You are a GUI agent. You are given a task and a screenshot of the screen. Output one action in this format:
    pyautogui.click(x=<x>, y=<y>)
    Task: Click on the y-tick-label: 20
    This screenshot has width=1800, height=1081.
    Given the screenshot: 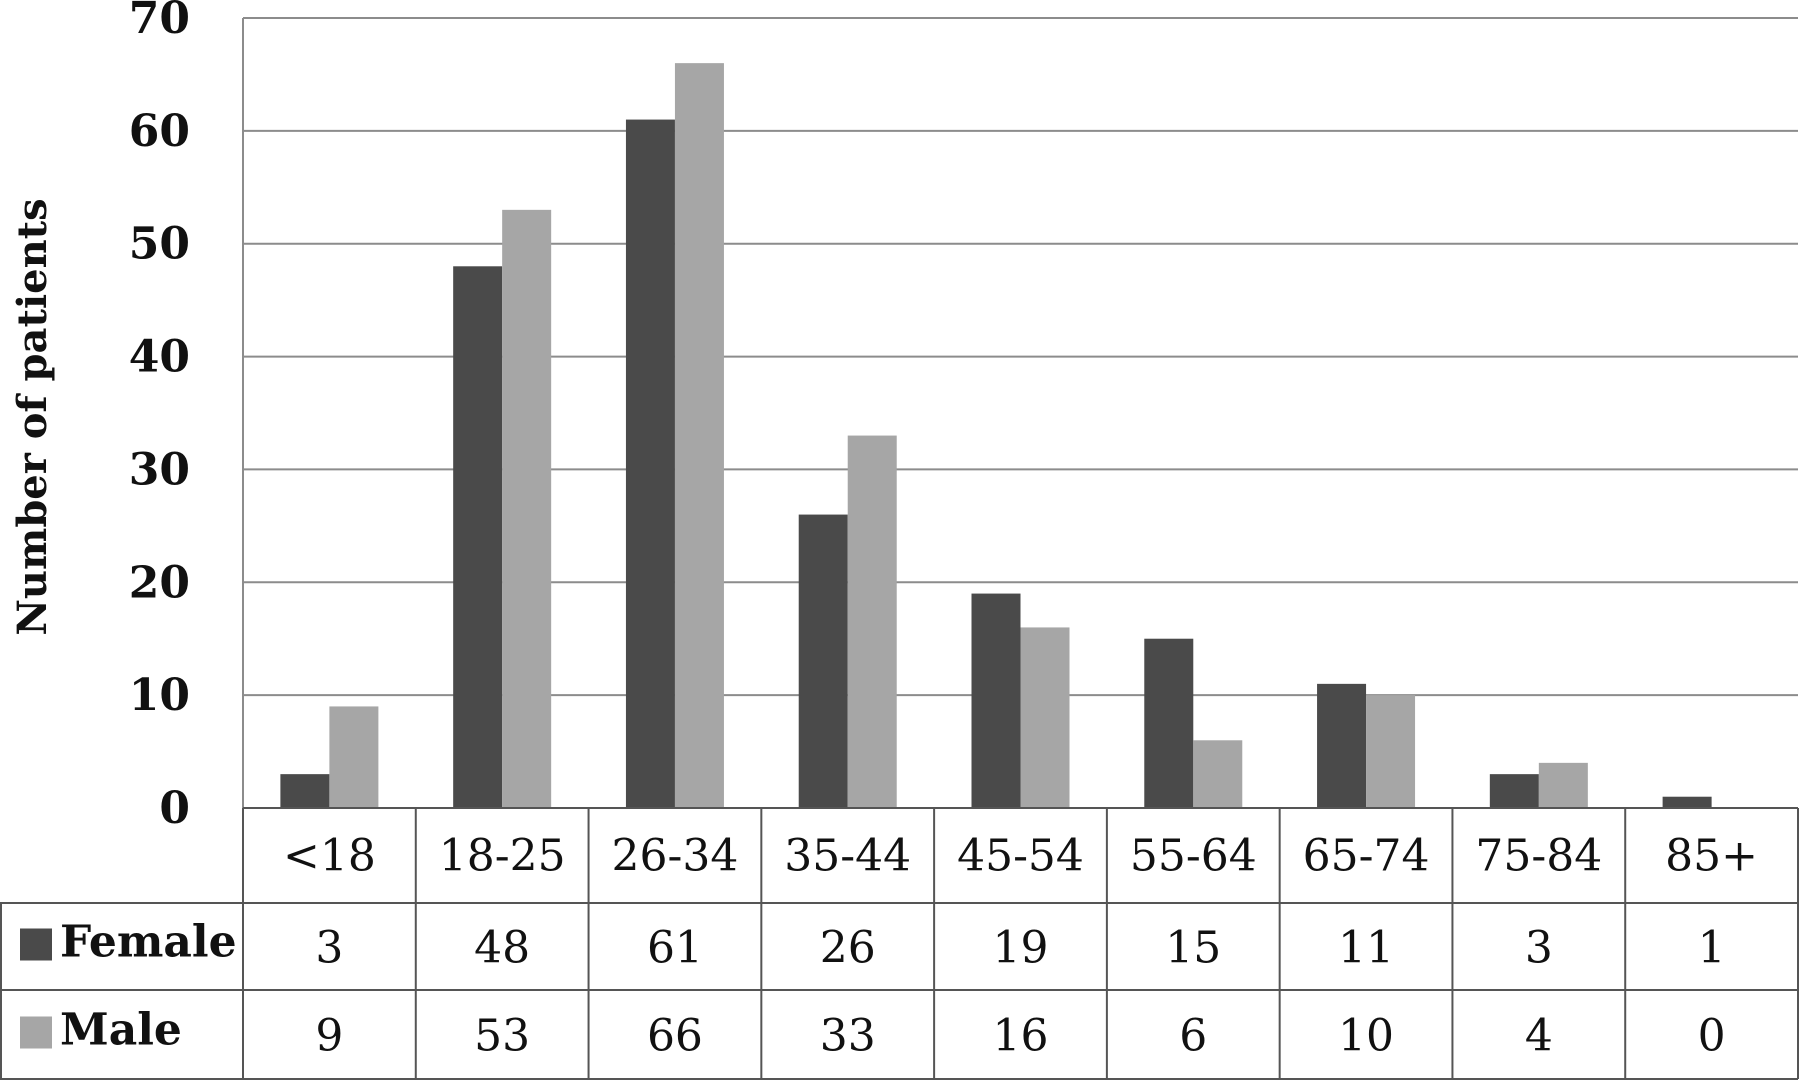 What is the action you would take?
    pyautogui.click(x=159, y=582)
    